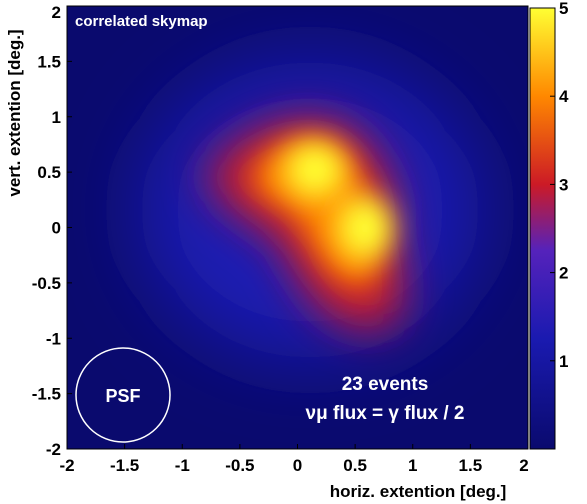 The width and height of the screenshot is (587, 504). Describe the element at coordinates (53, 338) in the screenshot. I see `y-tick-label: -1` at that location.